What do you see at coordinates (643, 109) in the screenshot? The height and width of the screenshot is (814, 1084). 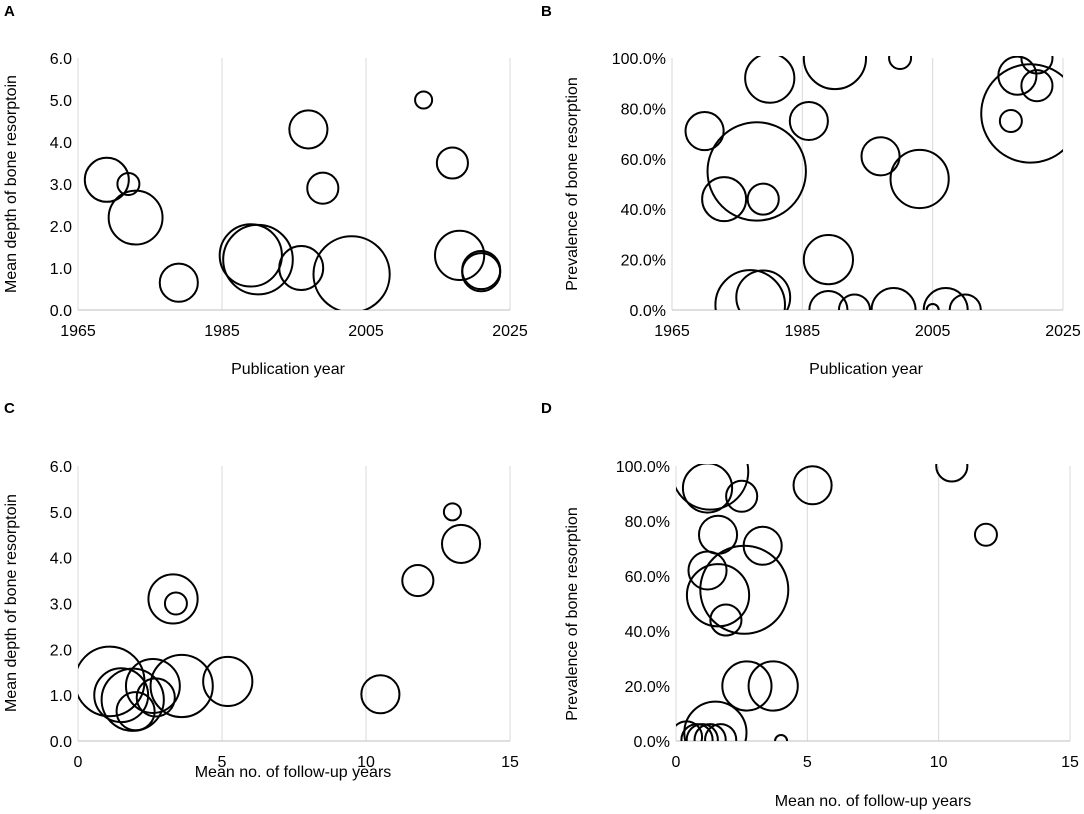 I see `panel-b-y-tick-label: 80.0%` at bounding box center [643, 109].